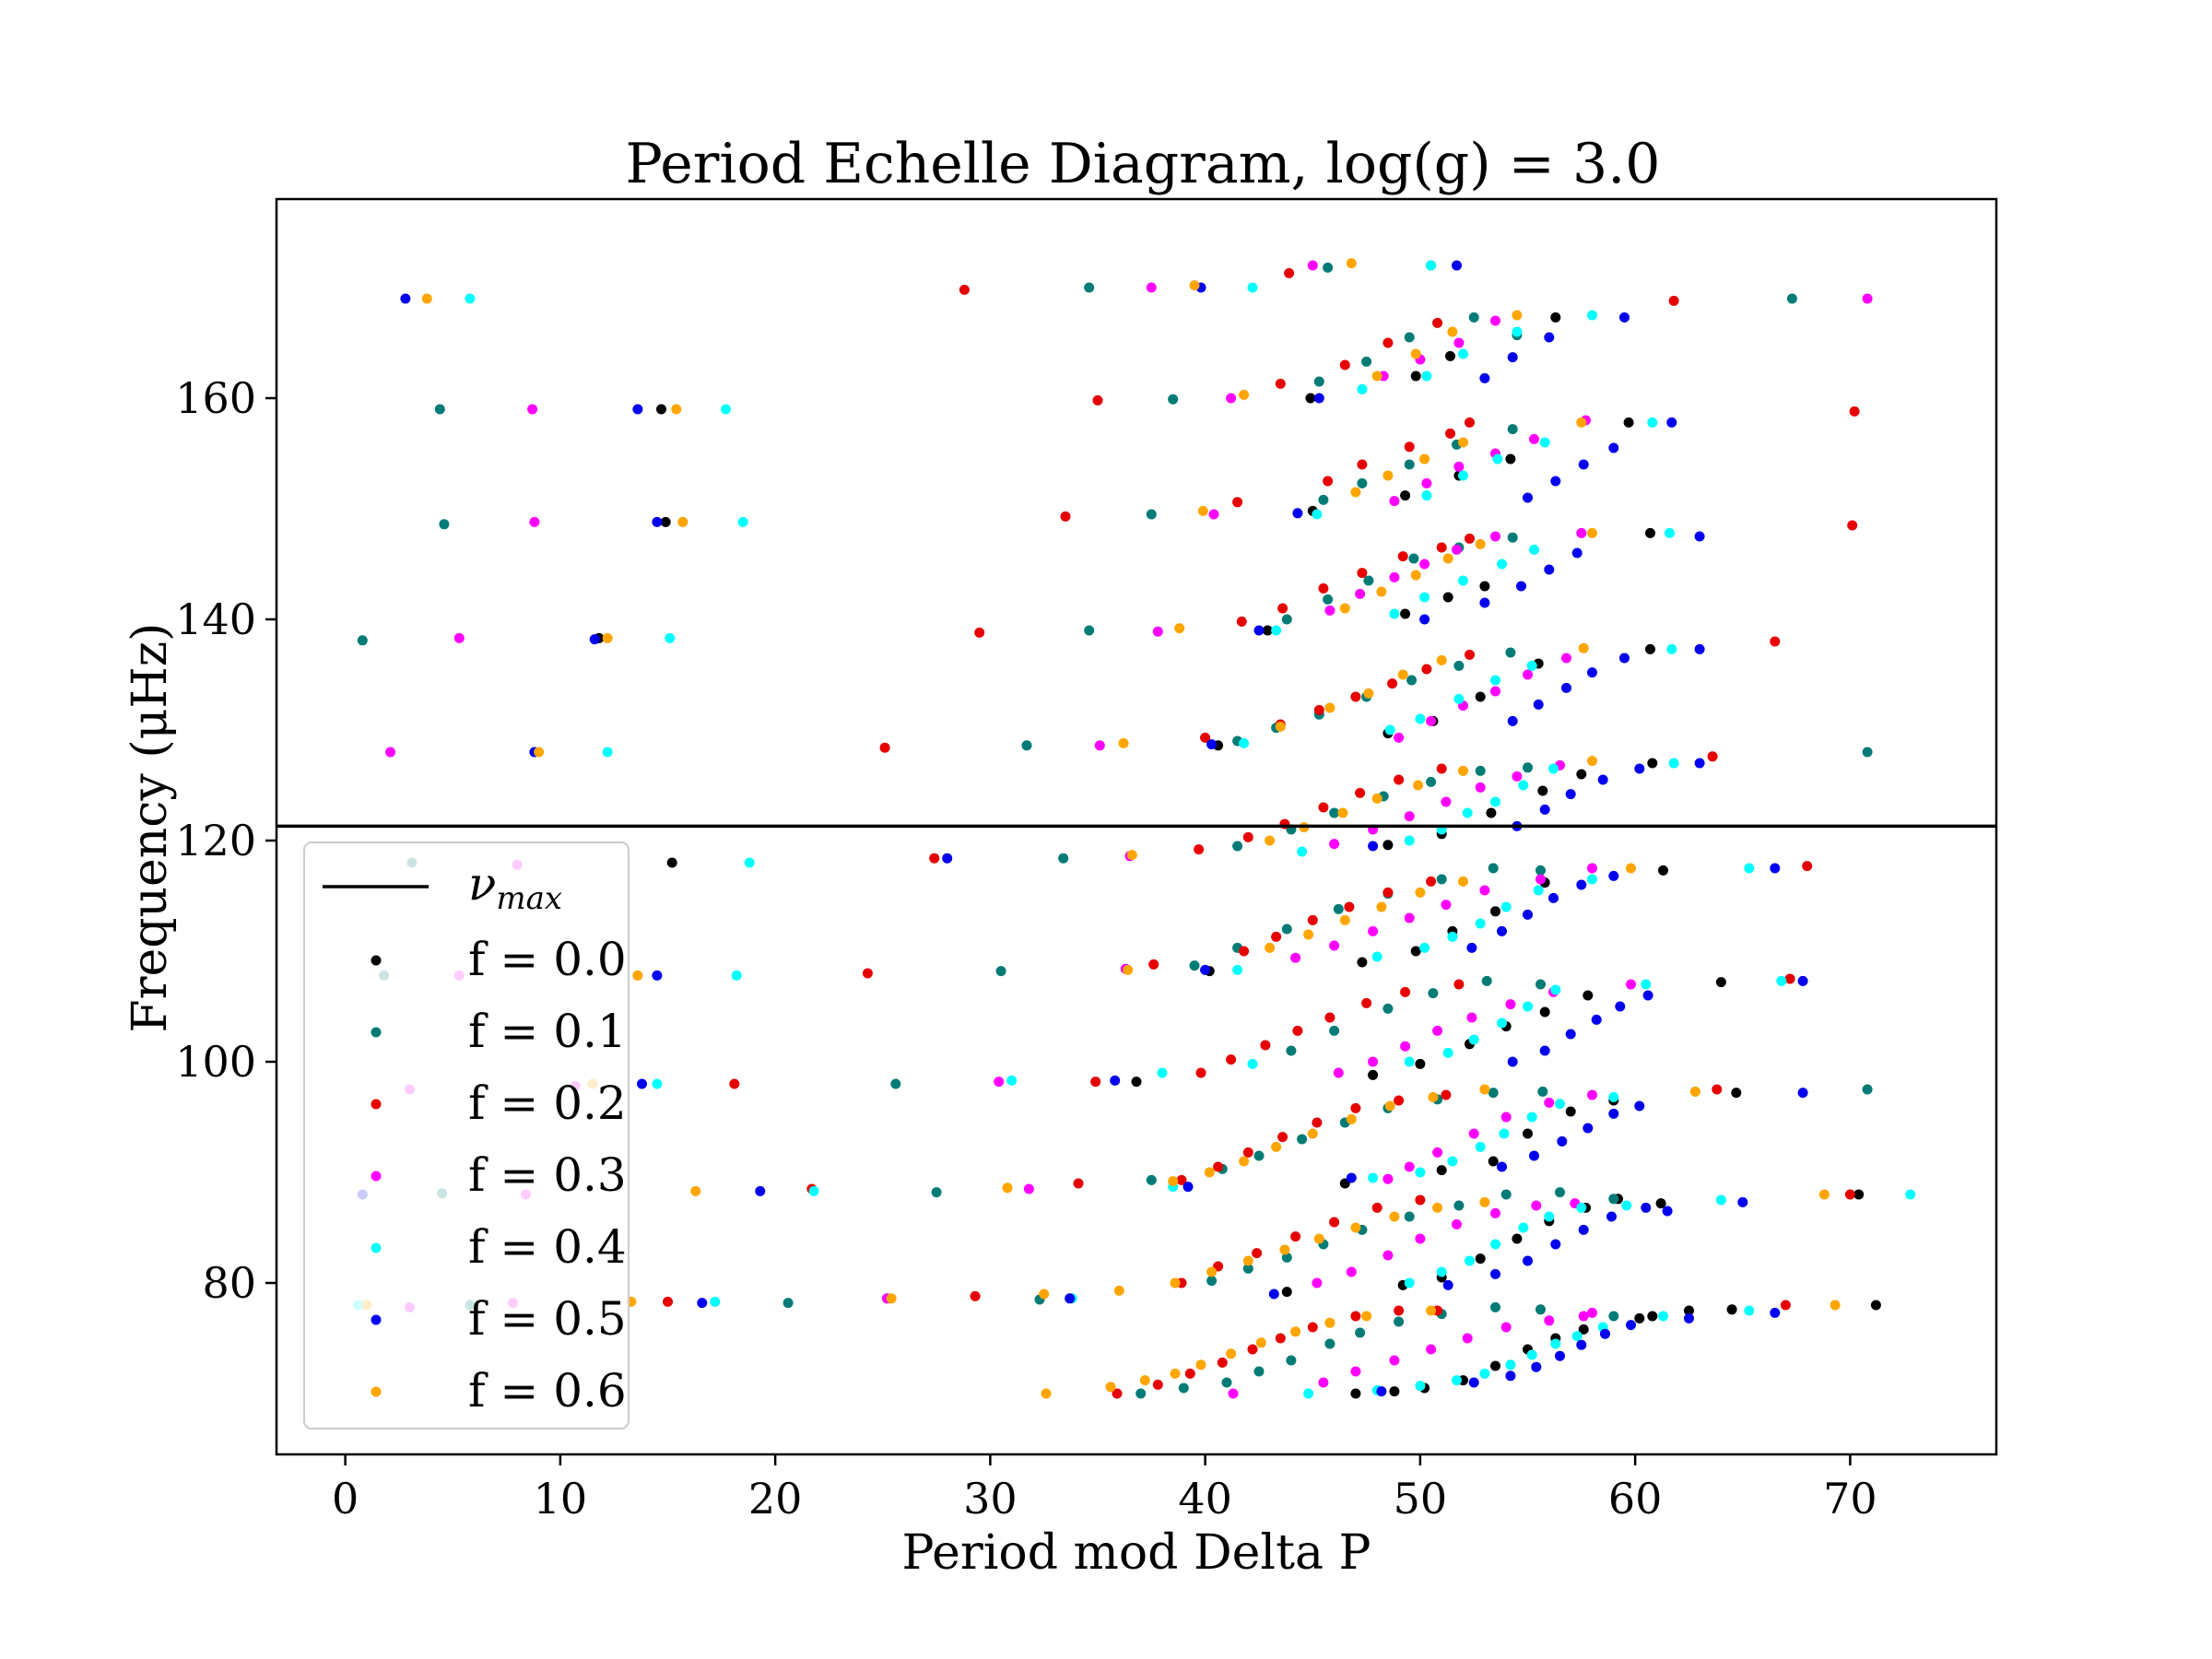 This screenshot has height=1659, width=2212. I want to click on x-tick-label: 0, so click(345, 1499).